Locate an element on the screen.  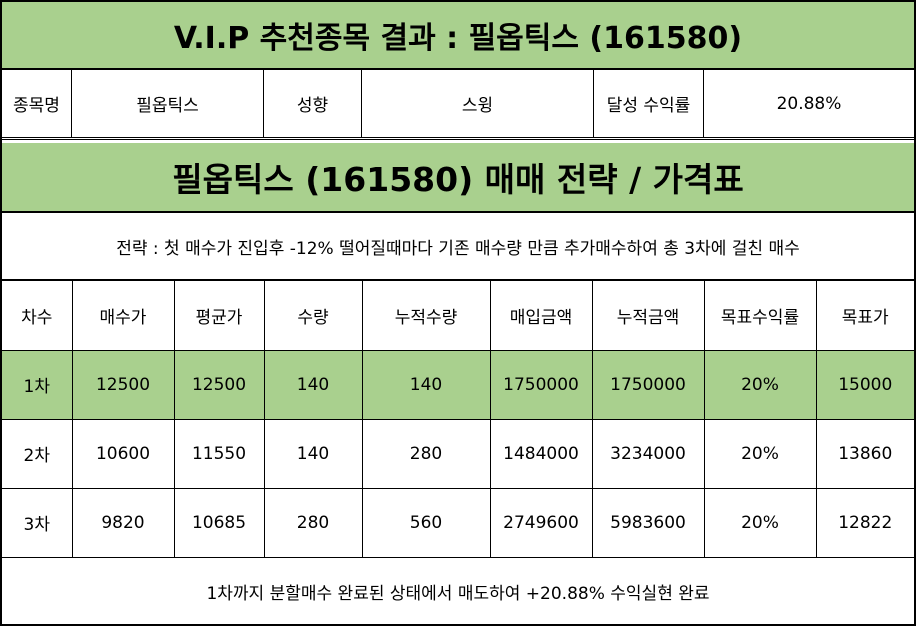
trade-type-label: 성향 is located at coordinates (313, 103).